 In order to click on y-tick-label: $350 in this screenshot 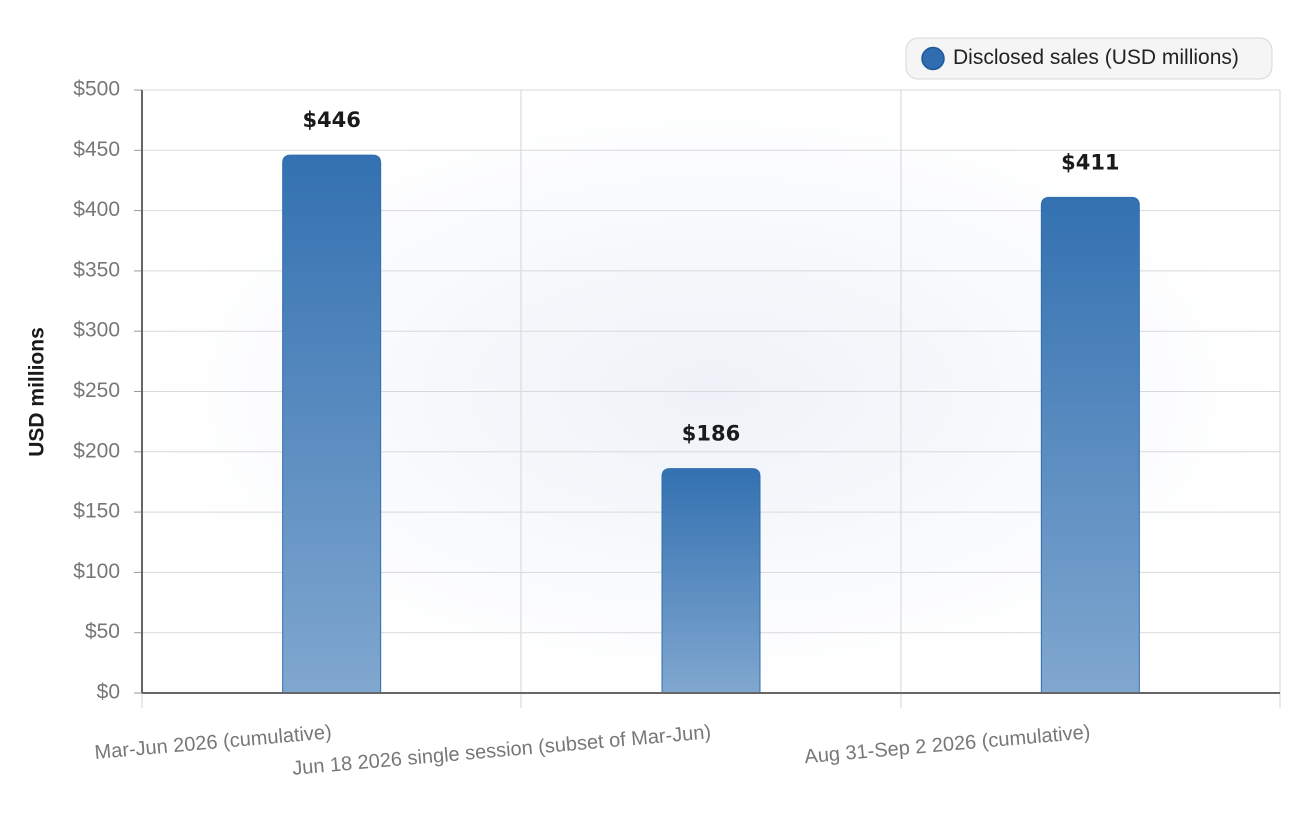, I will do `click(96, 269)`.